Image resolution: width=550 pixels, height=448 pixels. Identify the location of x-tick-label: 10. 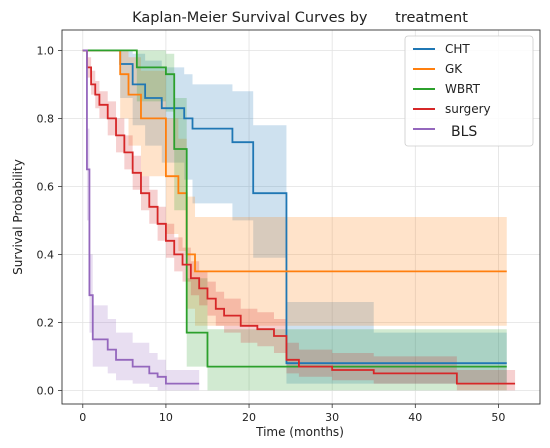
(166, 417).